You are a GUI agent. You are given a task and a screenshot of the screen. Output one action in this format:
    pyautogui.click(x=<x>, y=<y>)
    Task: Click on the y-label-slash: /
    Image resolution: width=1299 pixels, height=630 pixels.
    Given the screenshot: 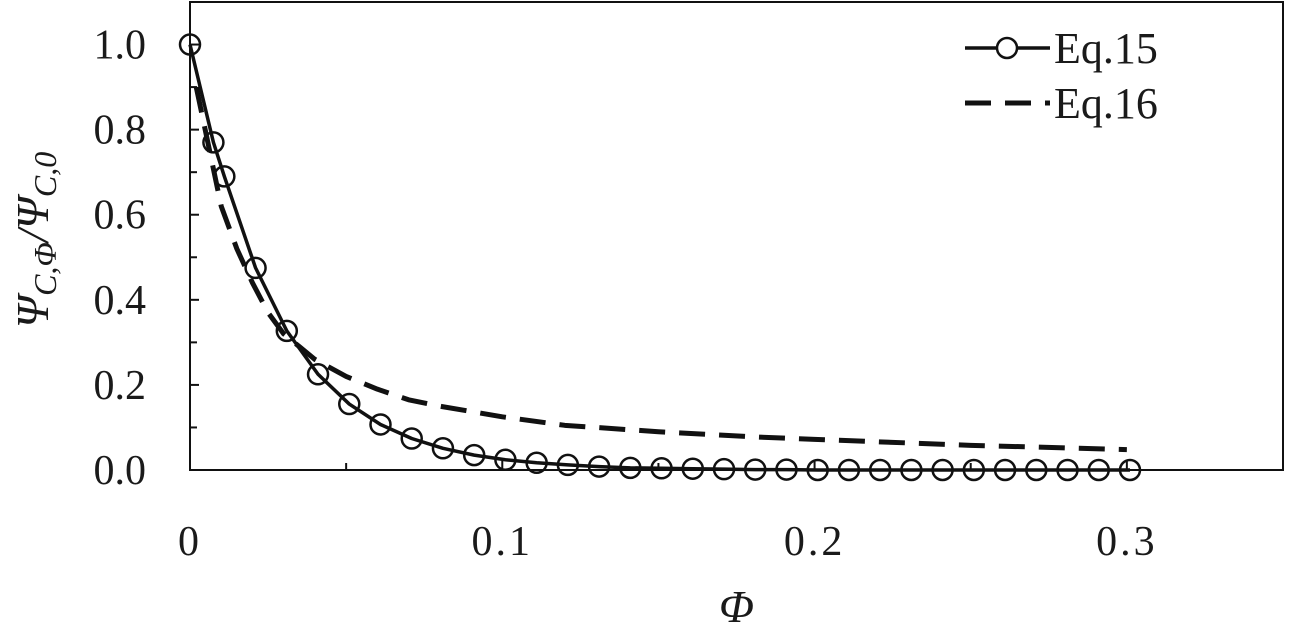 What is the action you would take?
    pyautogui.click(x=32, y=235)
    